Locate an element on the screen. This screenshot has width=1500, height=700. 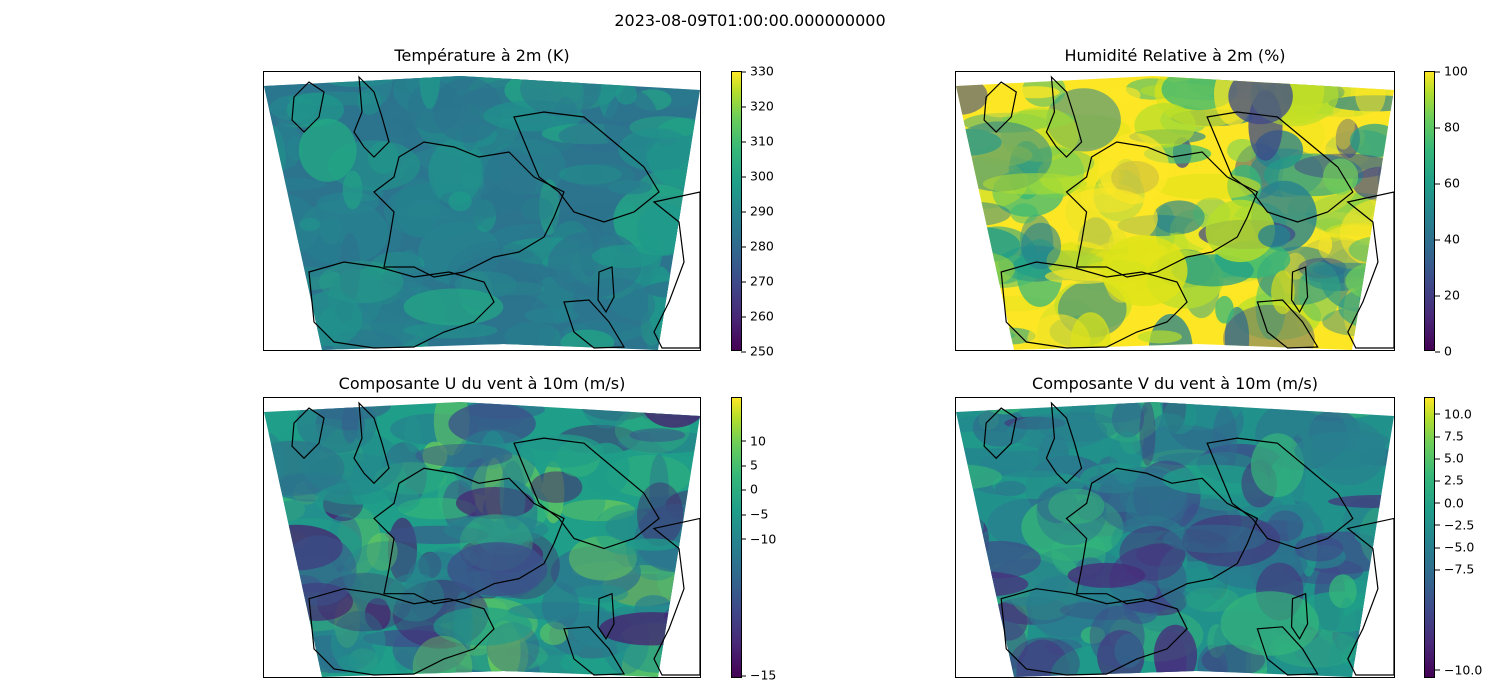
colorbar-tick-label: −7.5 is located at coordinates (1454, 569).